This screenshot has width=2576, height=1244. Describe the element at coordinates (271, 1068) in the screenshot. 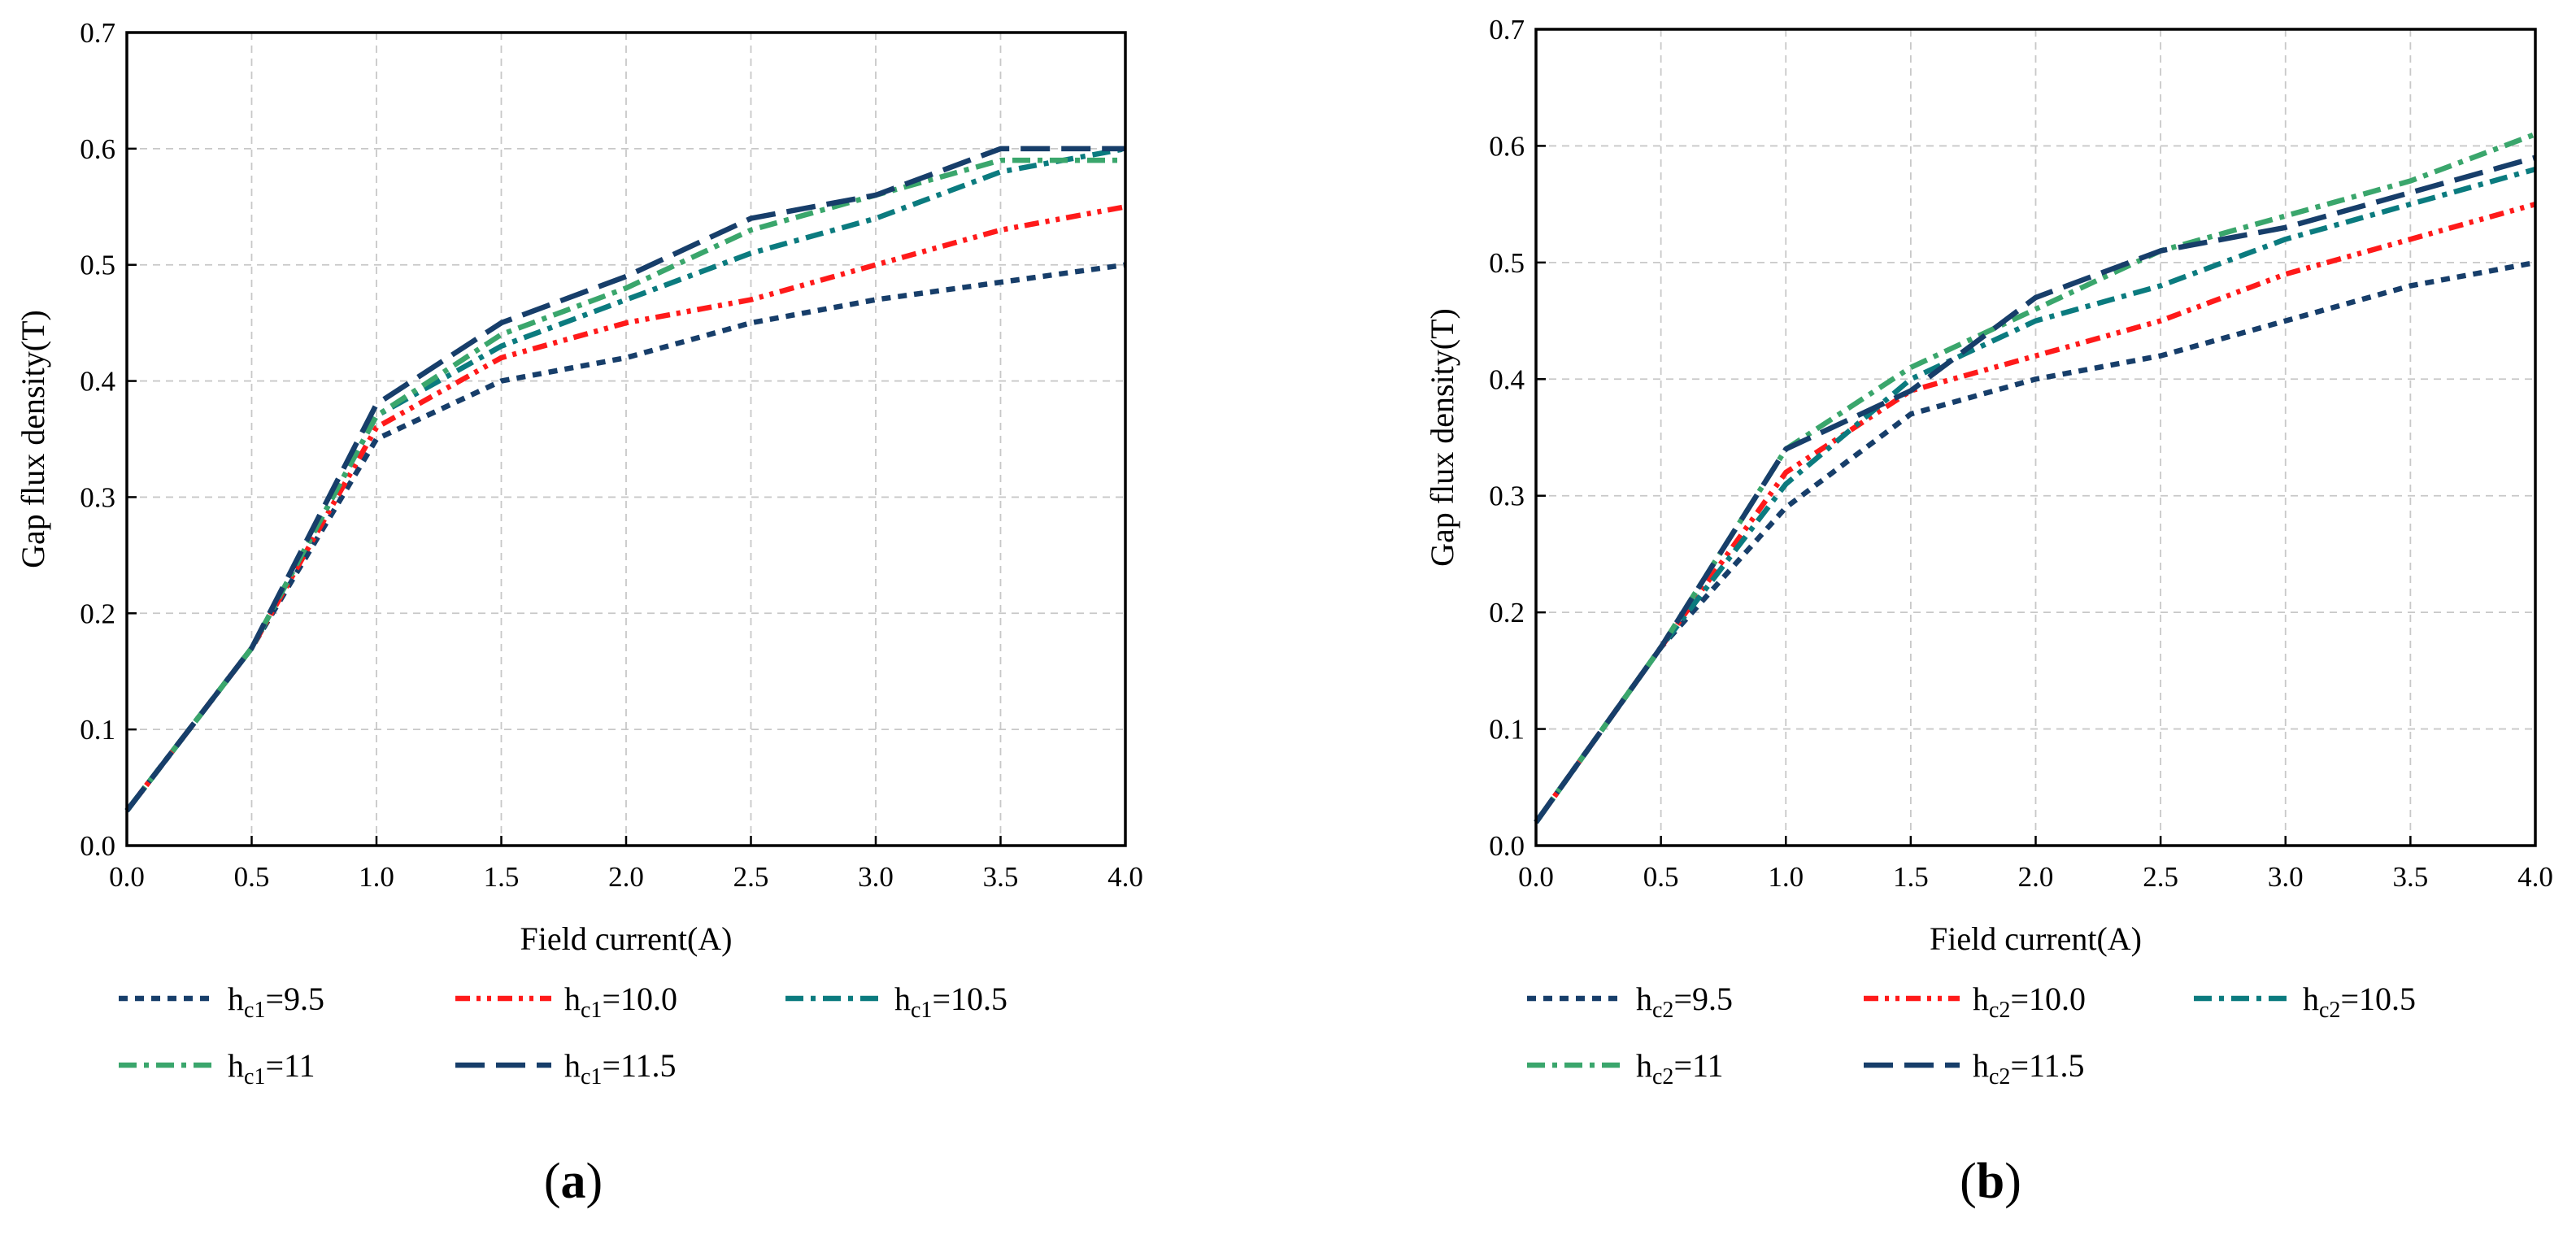

I see `legend-label: hc1=11` at that location.